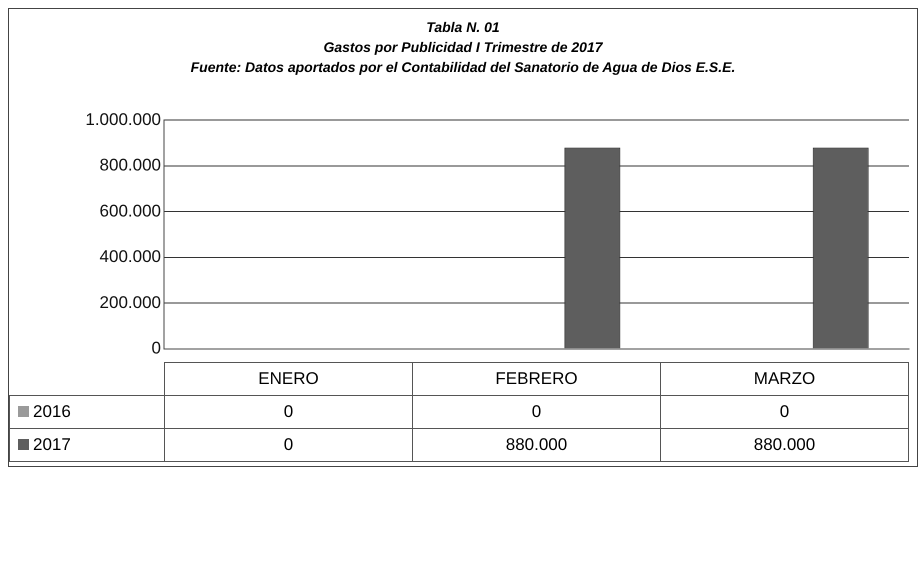 The height and width of the screenshot is (565, 924). Describe the element at coordinates (87, 445) in the screenshot. I see `legend-label: 2017` at that location.